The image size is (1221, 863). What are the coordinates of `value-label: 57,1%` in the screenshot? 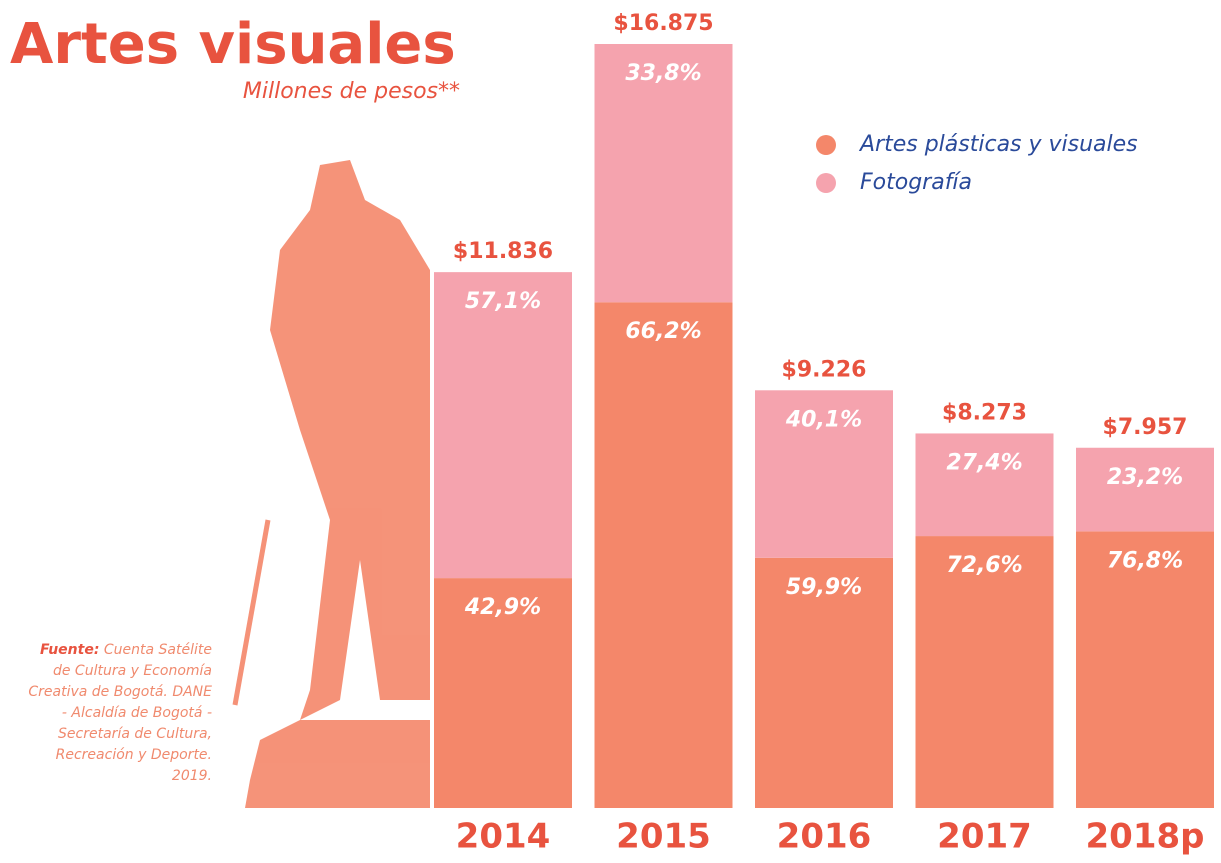 It's located at (503, 301).